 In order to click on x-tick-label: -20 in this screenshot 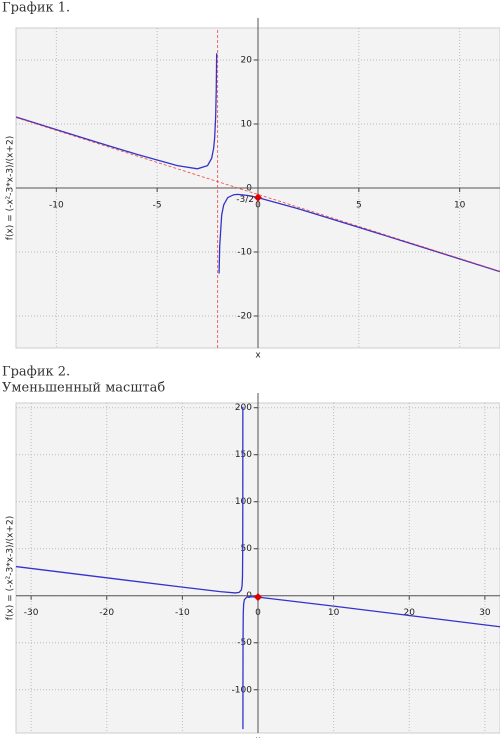, I will do `click(106, 613)`.